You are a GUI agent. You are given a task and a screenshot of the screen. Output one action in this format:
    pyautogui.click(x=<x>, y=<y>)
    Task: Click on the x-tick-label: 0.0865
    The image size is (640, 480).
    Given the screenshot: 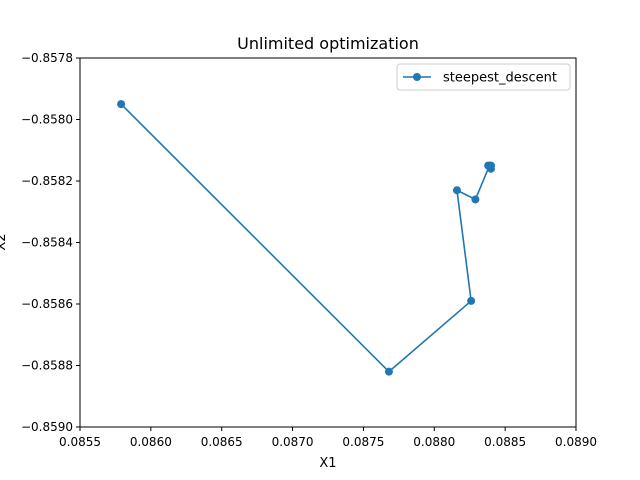 What is the action you would take?
    pyautogui.click(x=222, y=442)
    